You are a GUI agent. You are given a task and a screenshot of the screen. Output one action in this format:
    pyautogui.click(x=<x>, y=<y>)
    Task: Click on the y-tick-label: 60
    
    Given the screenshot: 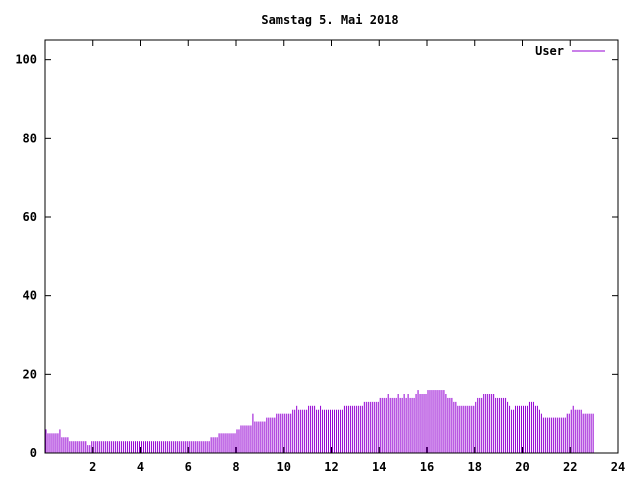 What is the action you would take?
    pyautogui.click(x=30, y=217)
    